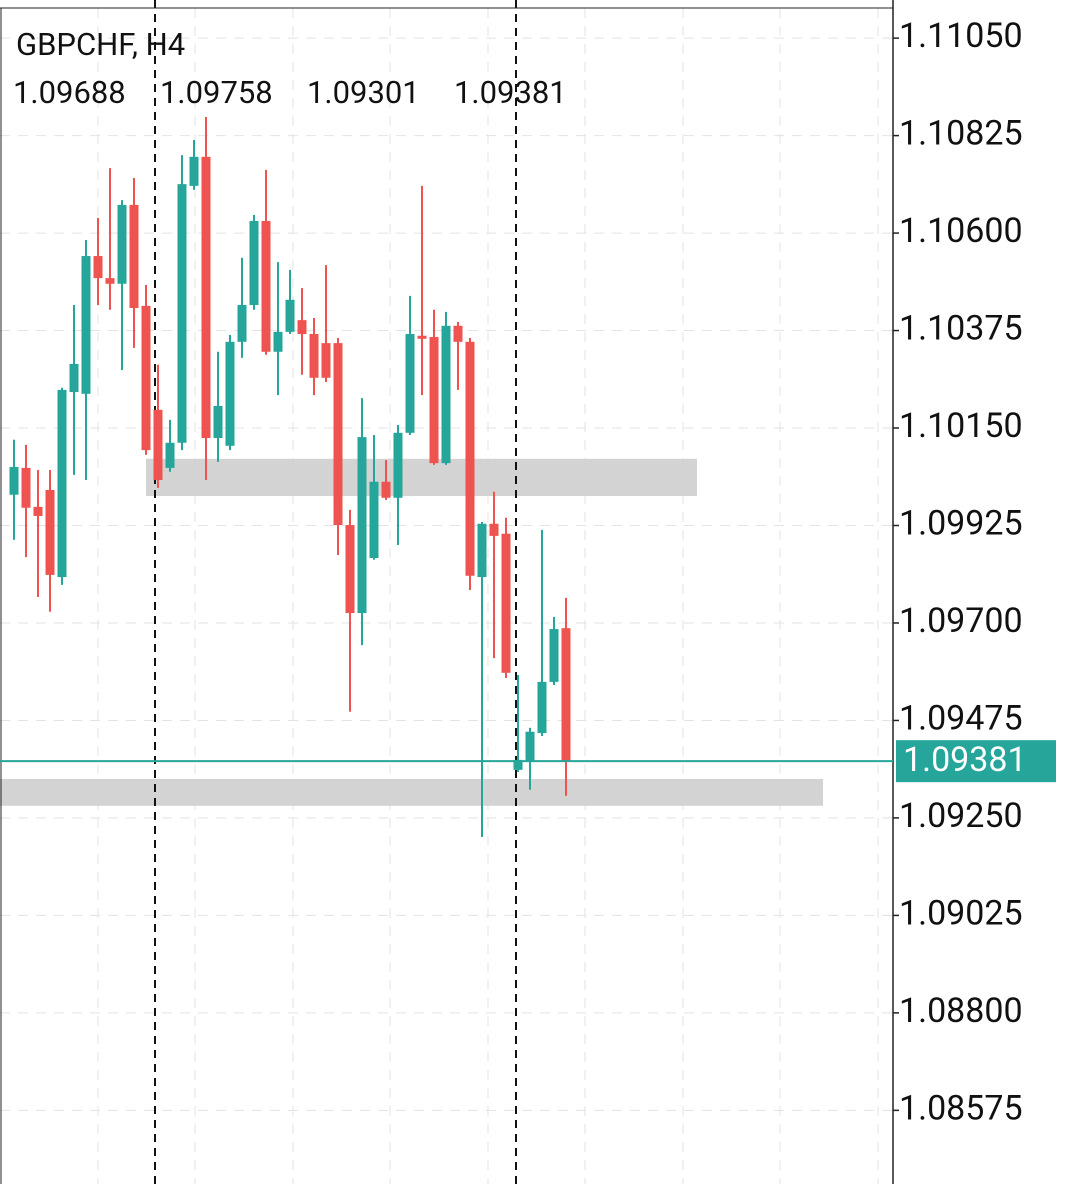  What do you see at coordinates (961, 621) in the screenshot?
I see `y-tick-label: 1.09700` at bounding box center [961, 621].